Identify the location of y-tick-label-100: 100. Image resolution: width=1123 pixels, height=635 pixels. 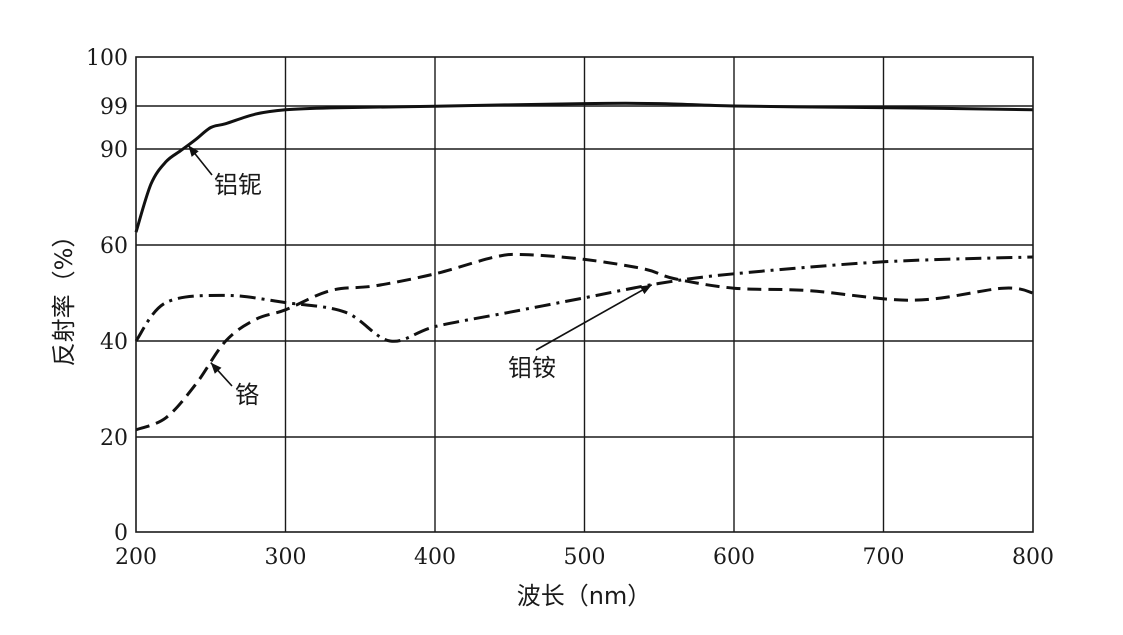
(107, 58).